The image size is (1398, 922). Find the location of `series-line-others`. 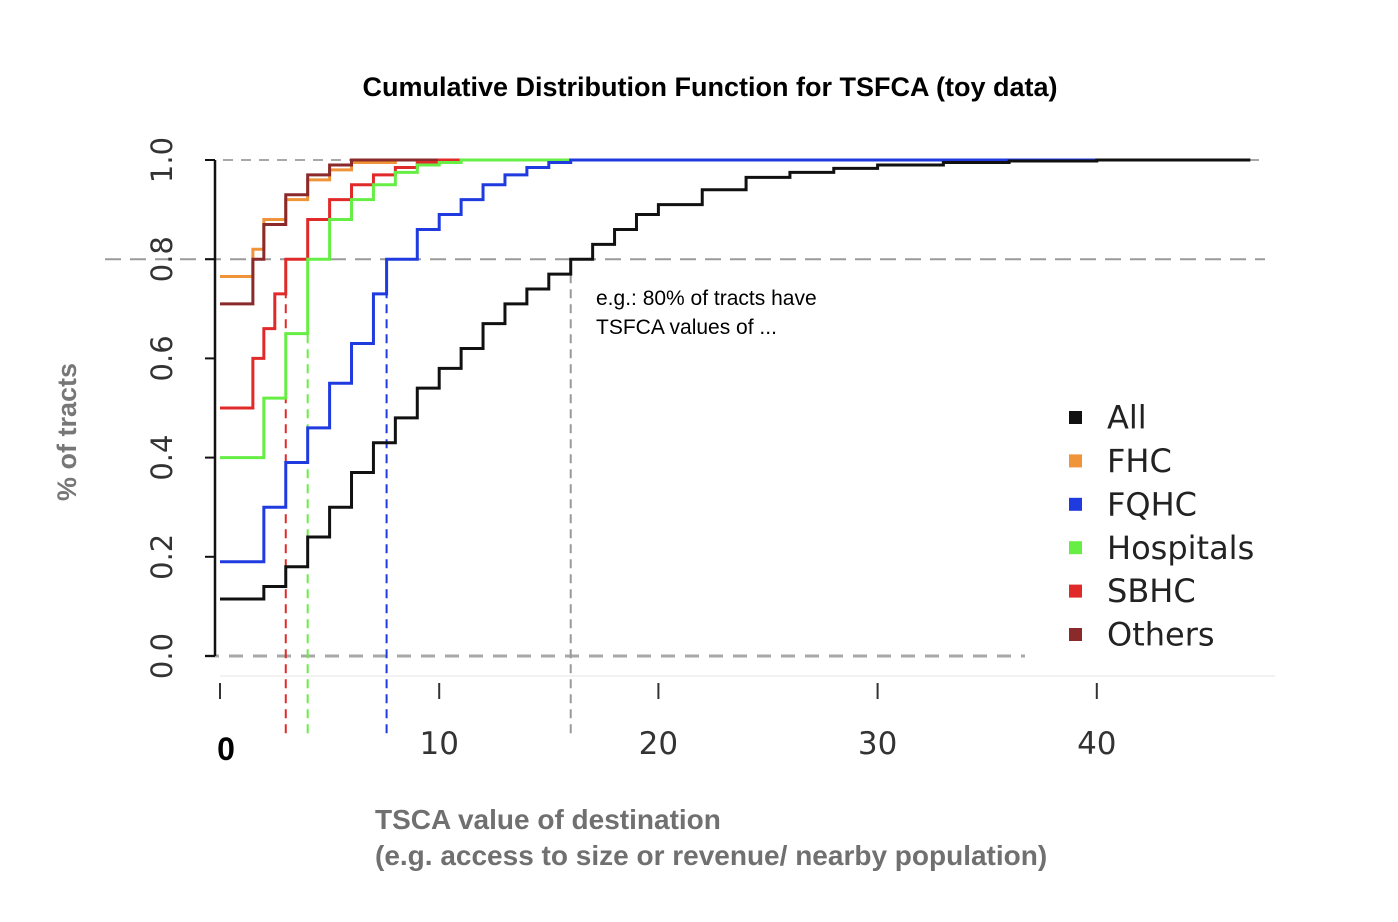

series-line-others is located at coordinates (735, 232).